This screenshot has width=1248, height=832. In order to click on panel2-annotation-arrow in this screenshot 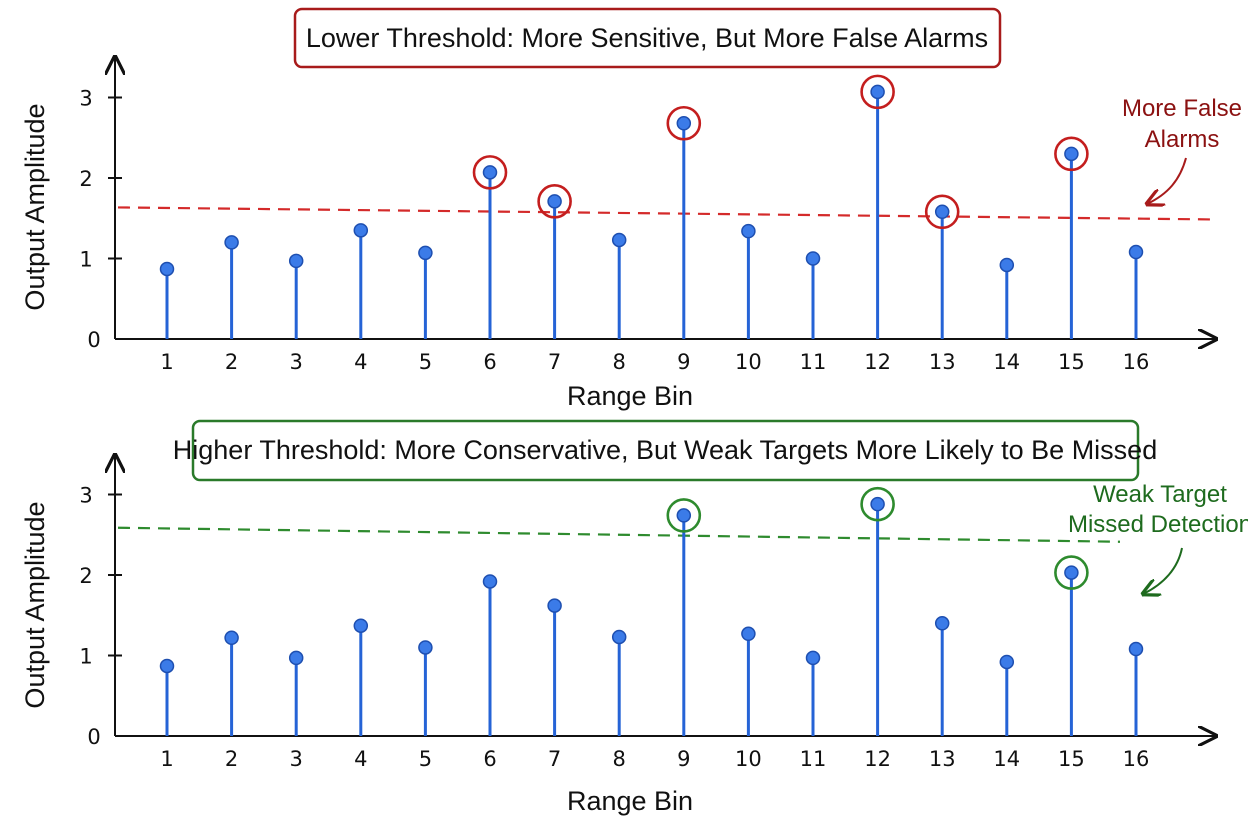, I will do `click(1163, 570)`.